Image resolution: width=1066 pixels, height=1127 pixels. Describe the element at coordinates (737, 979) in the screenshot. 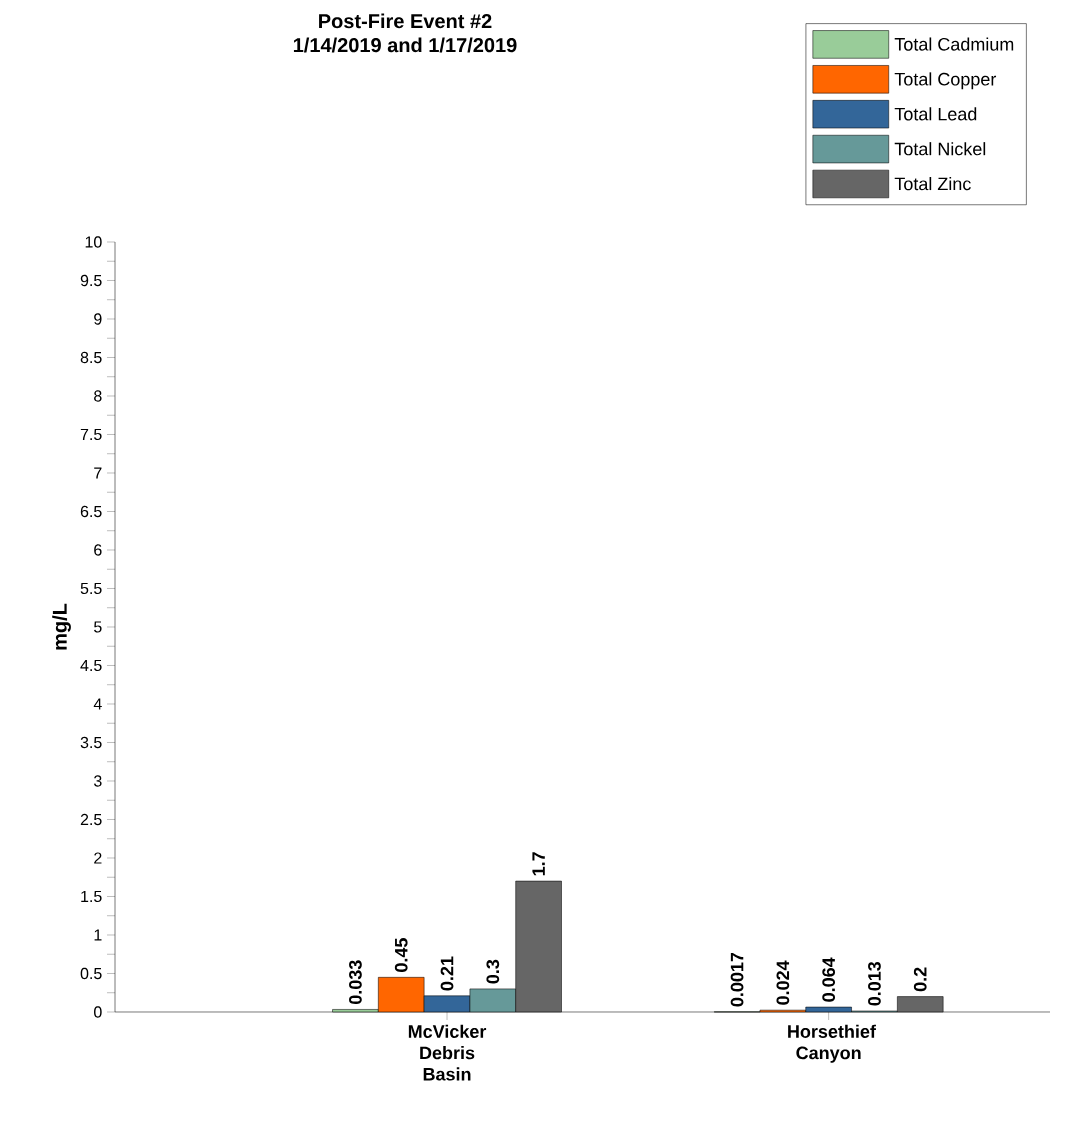

I see `data-label: 0.0017` at that location.